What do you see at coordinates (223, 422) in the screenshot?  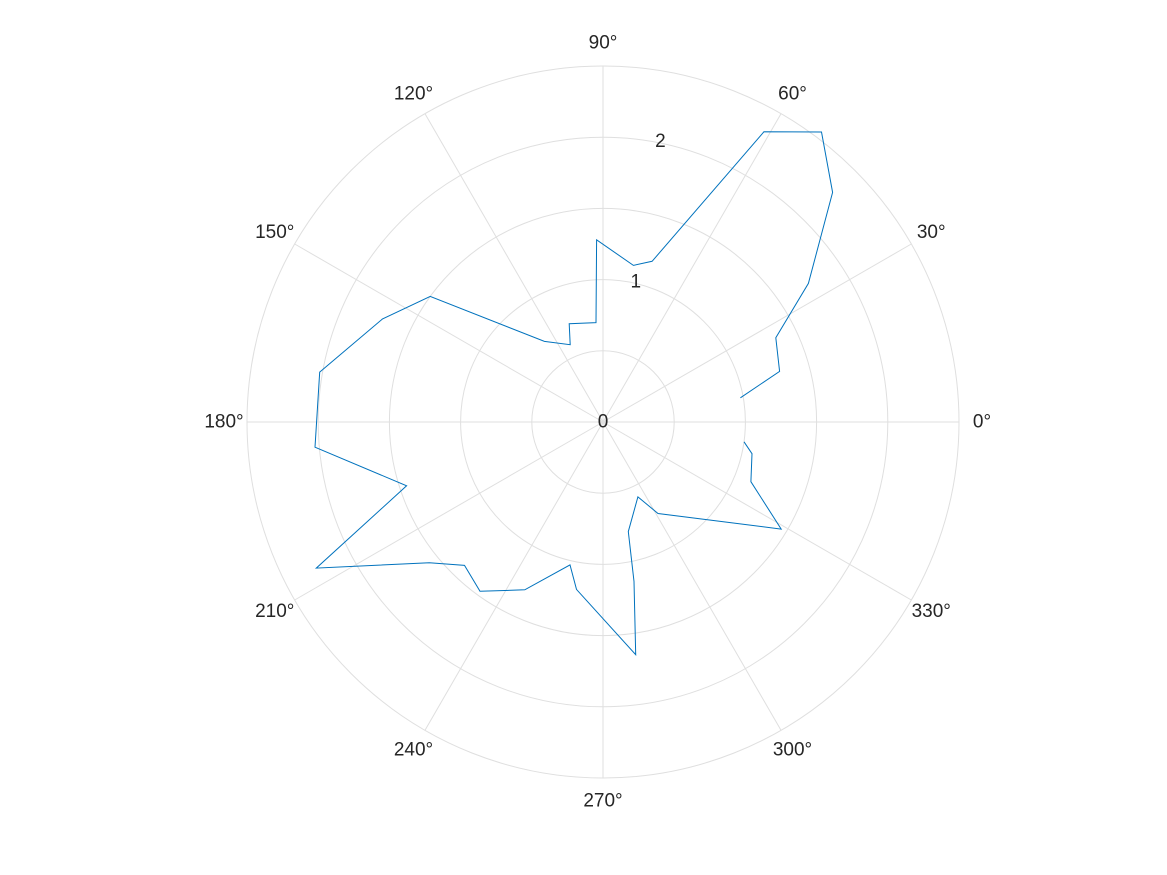 I see `theta-tick-label: 180°` at bounding box center [223, 422].